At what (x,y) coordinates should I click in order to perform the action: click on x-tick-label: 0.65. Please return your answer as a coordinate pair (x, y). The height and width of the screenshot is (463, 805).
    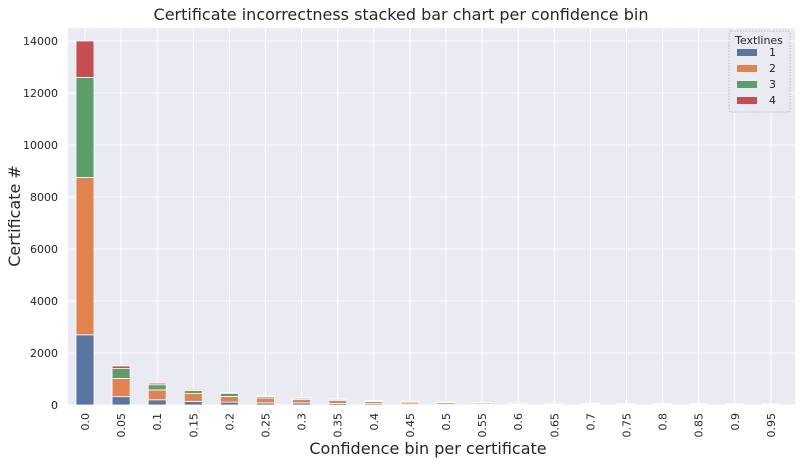
    Looking at the image, I should click on (554, 425).